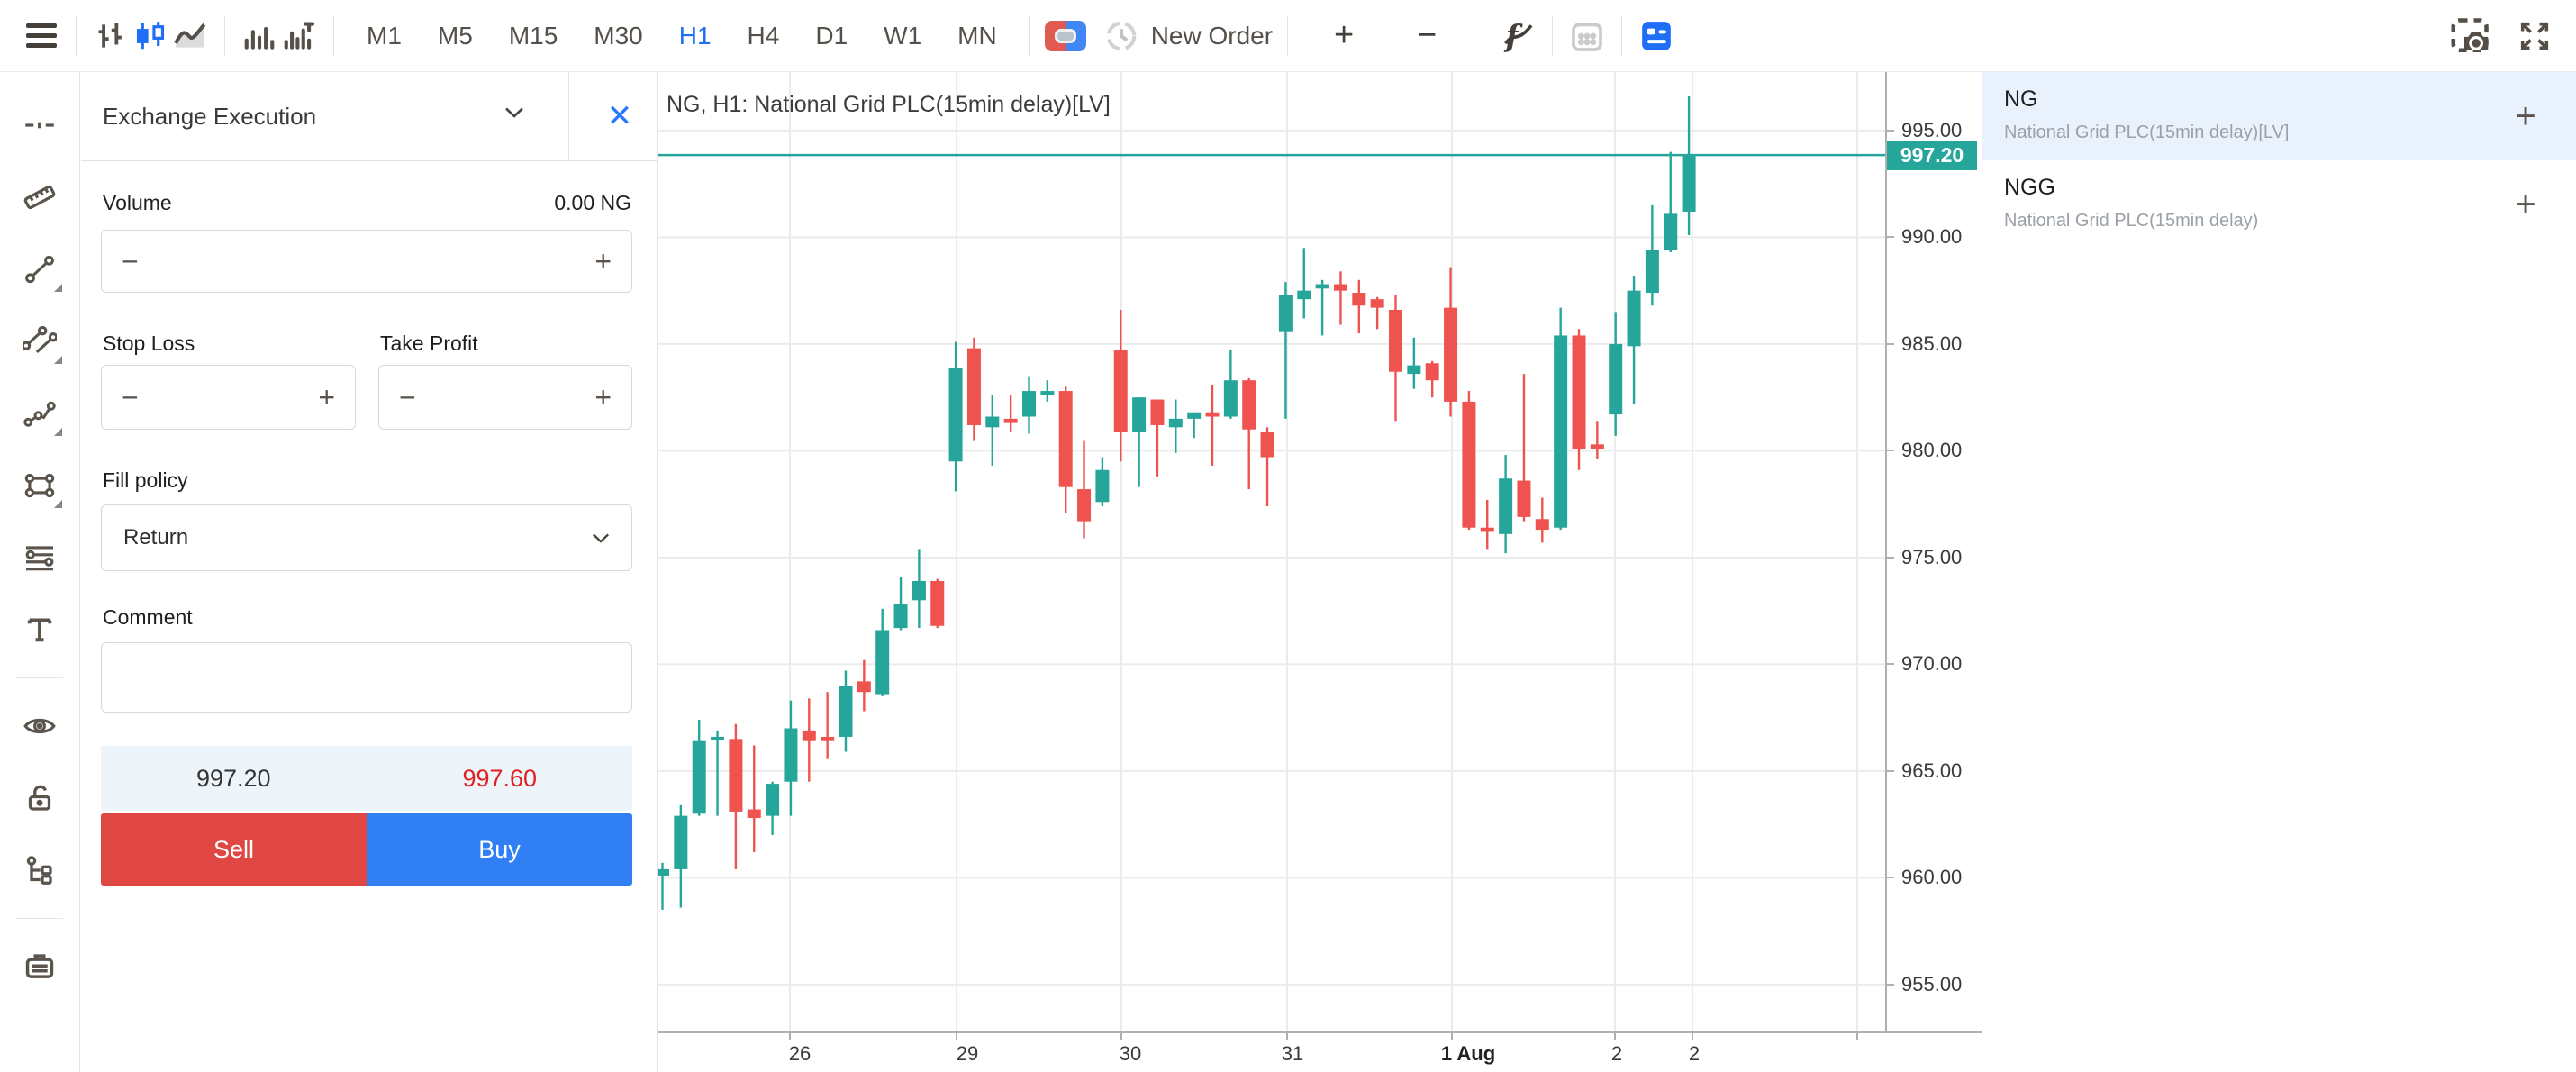 The width and height of the screenshot is (2576, 1072). I want to click on screenshot-icon, so click(2470, 36).